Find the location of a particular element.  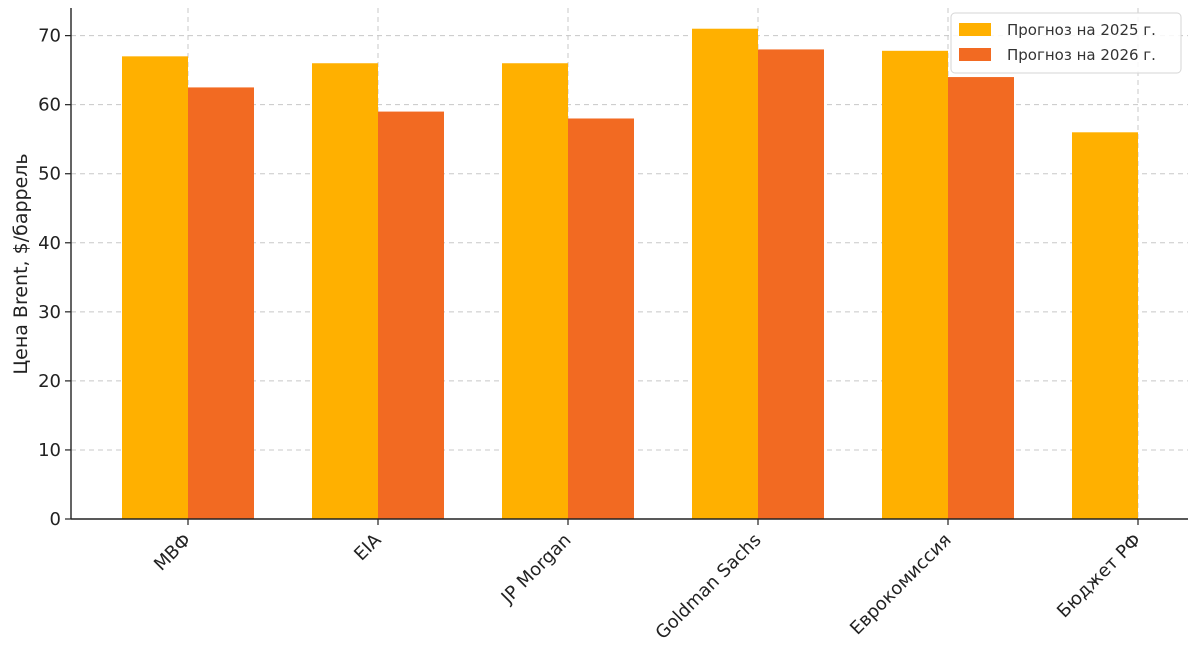

x-tick-label: Еврокомиссия is located at coordinates (901, 585).